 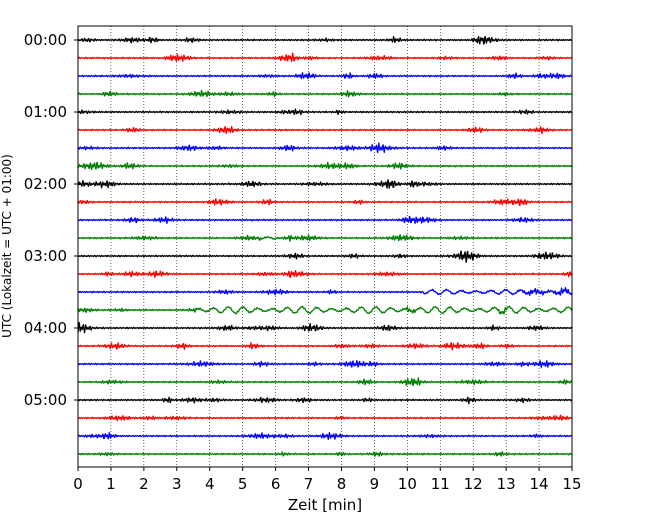 What do you see at coordinates (325, 505) in the screenshot?
I see `x-axis-label: Zeit [min]` at bounding box center [325, 505].